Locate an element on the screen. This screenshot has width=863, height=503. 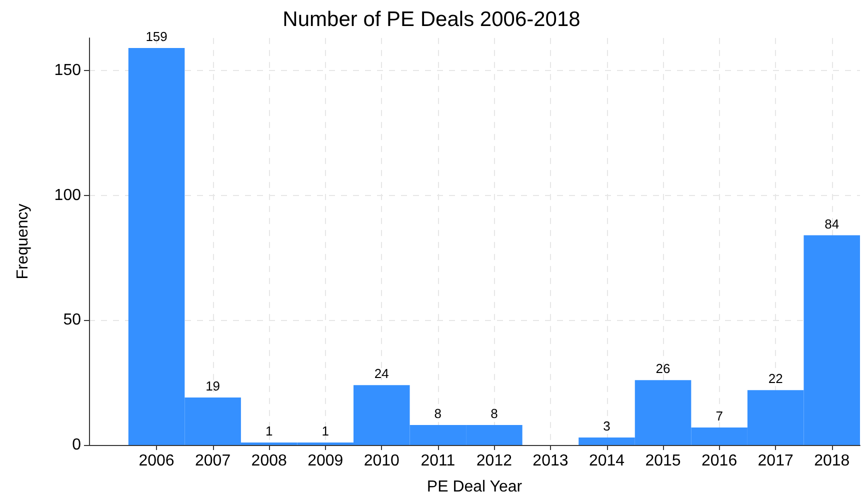
x-tick-label: 2011 is located at coordinates (438, 461).